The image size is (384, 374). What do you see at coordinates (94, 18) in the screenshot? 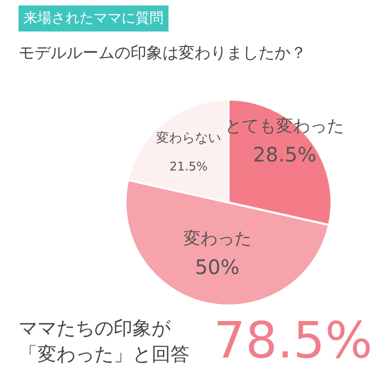
I see `chart-title: 来場されたママに質問` at bounding box center [94, 18].